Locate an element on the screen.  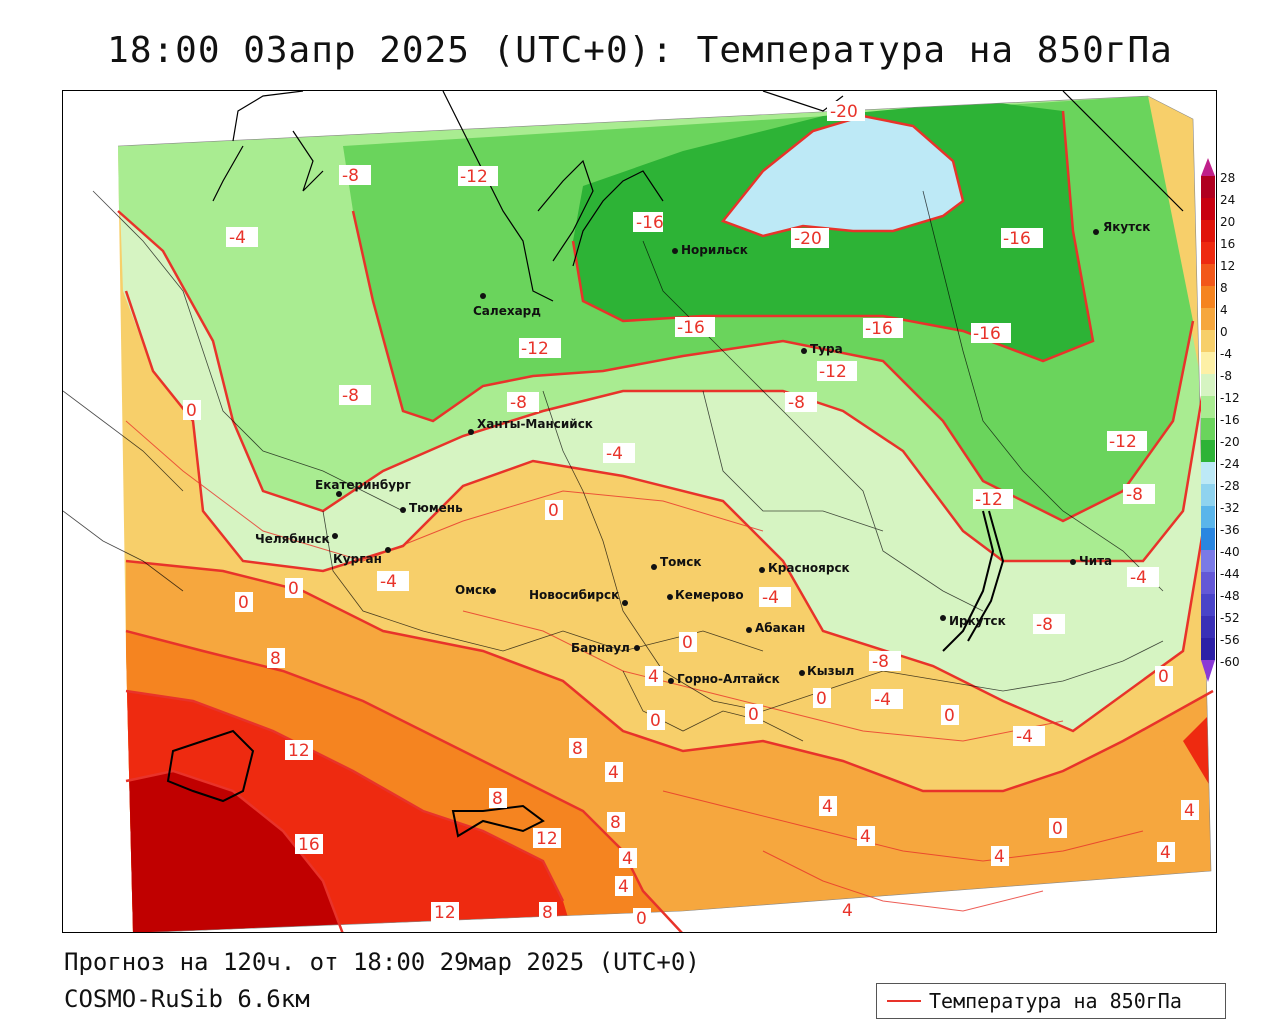
label-p12c: 12 is located at coordinates (445, 912).